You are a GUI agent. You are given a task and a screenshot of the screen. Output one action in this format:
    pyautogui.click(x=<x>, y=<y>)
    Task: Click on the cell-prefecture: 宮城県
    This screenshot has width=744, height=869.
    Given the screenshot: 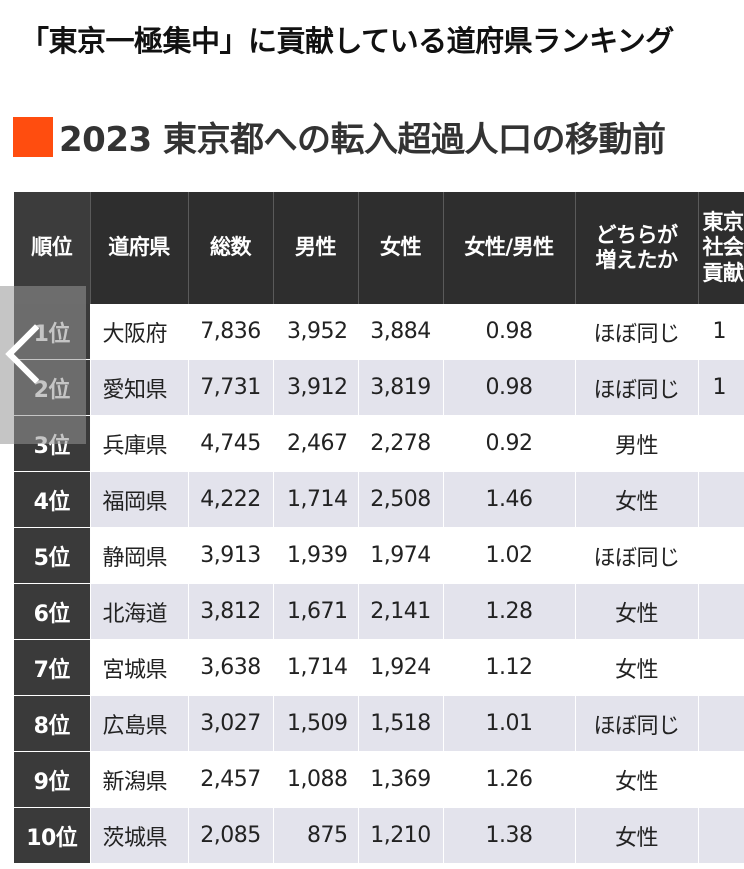 What is the action you would take?
    pyautogui.click(x=139, y=667)
    